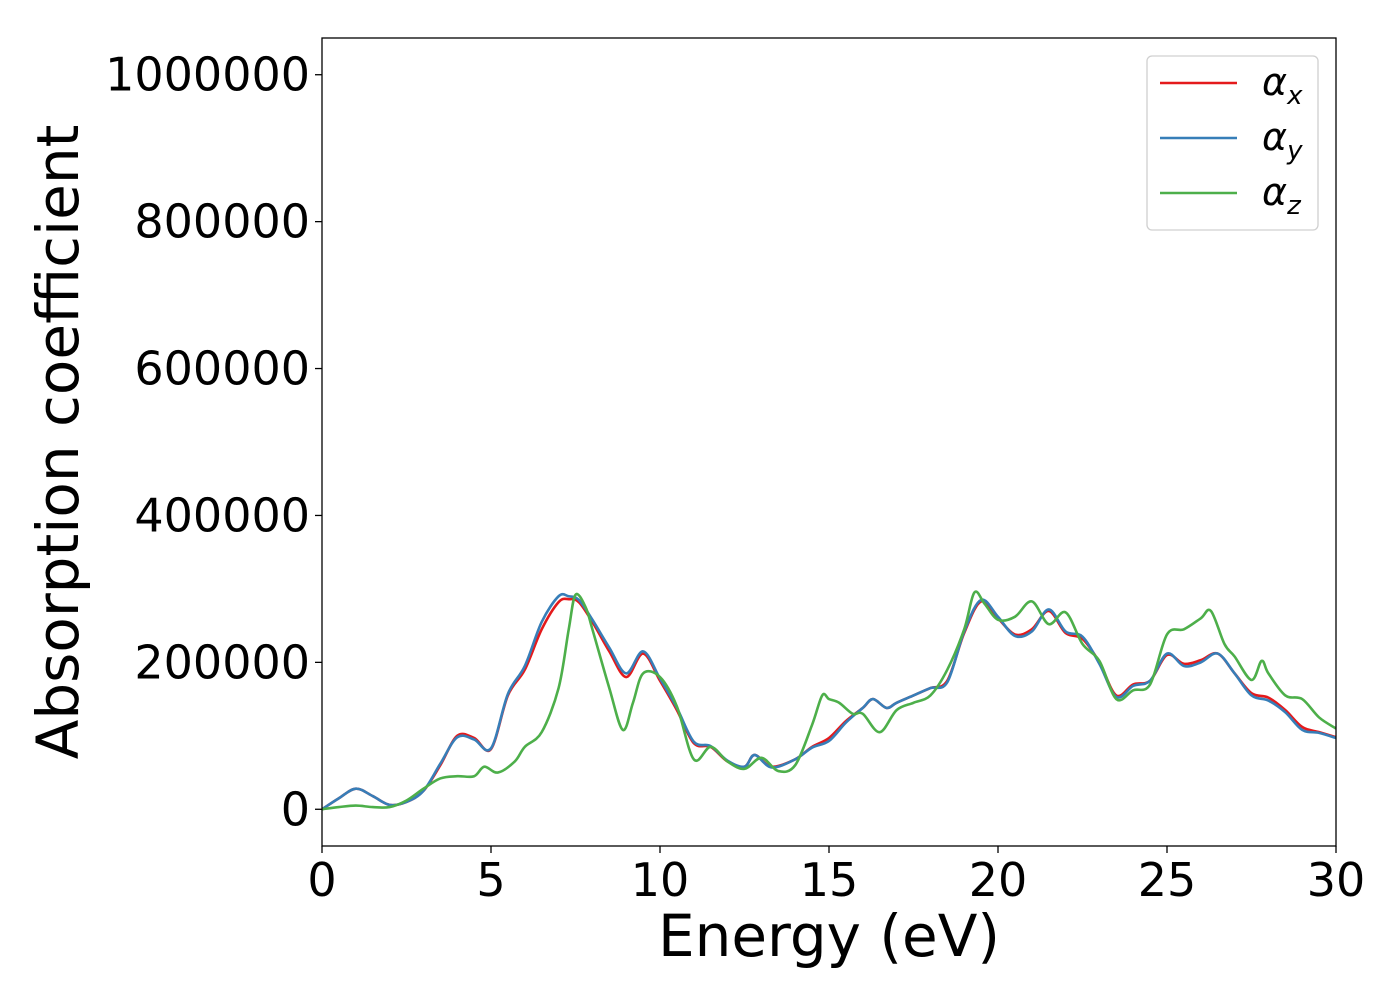 The image size is (1400, 1000). What do you see at coordinates (207, 75) in the screenshot?
I see `y-tick-label: 1000000` at bounding box center [207, 75].